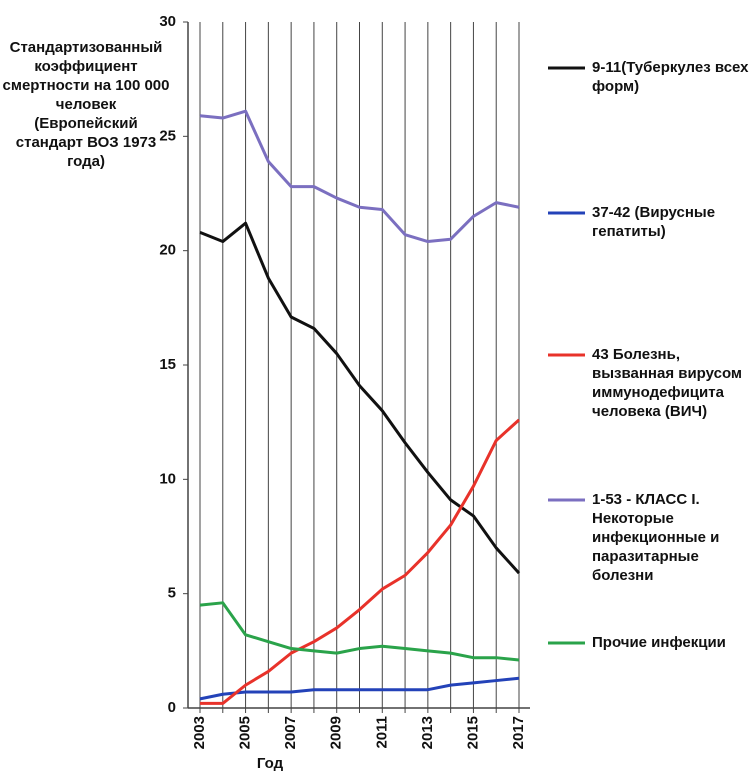 The height and width of the screenshot is (773, 751). What do you see at coordinates (427, 732) in the screenshot?
I see `x-tick-label: 2013` at bounding box center [427, 732].